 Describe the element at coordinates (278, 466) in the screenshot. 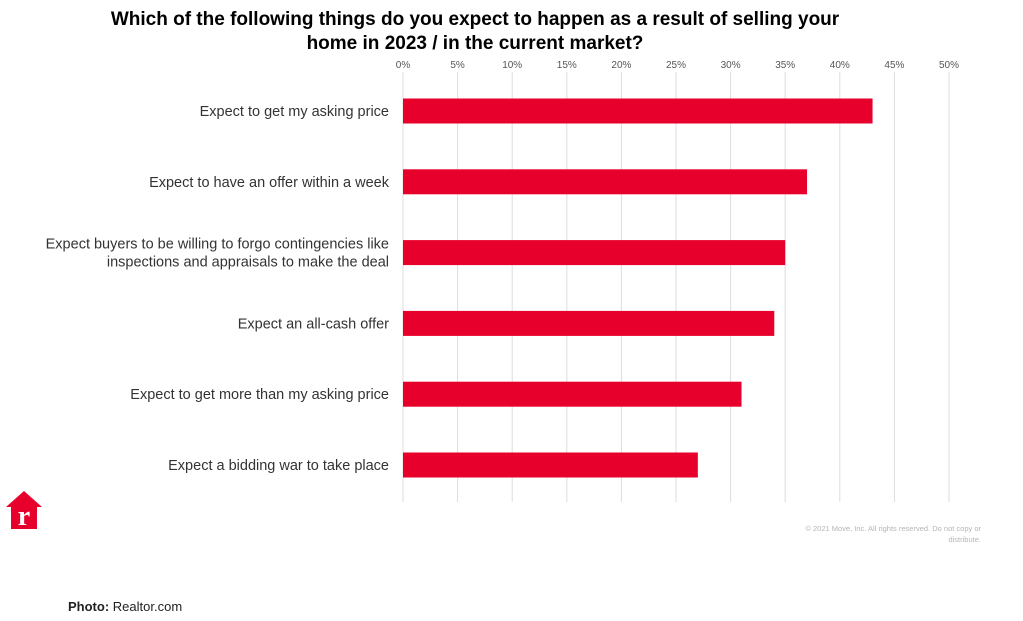

I see `category-label: Expect a bidding war to take place` at that location.